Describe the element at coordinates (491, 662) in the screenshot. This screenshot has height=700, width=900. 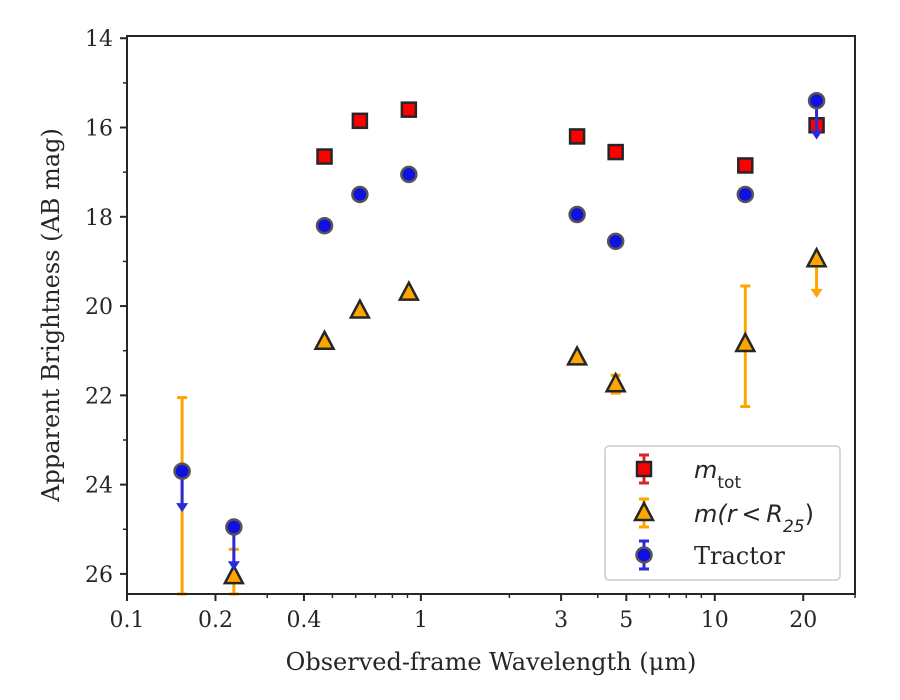
I see `x-axis-label: Observed-frame Wavelength (μm)` at that location.